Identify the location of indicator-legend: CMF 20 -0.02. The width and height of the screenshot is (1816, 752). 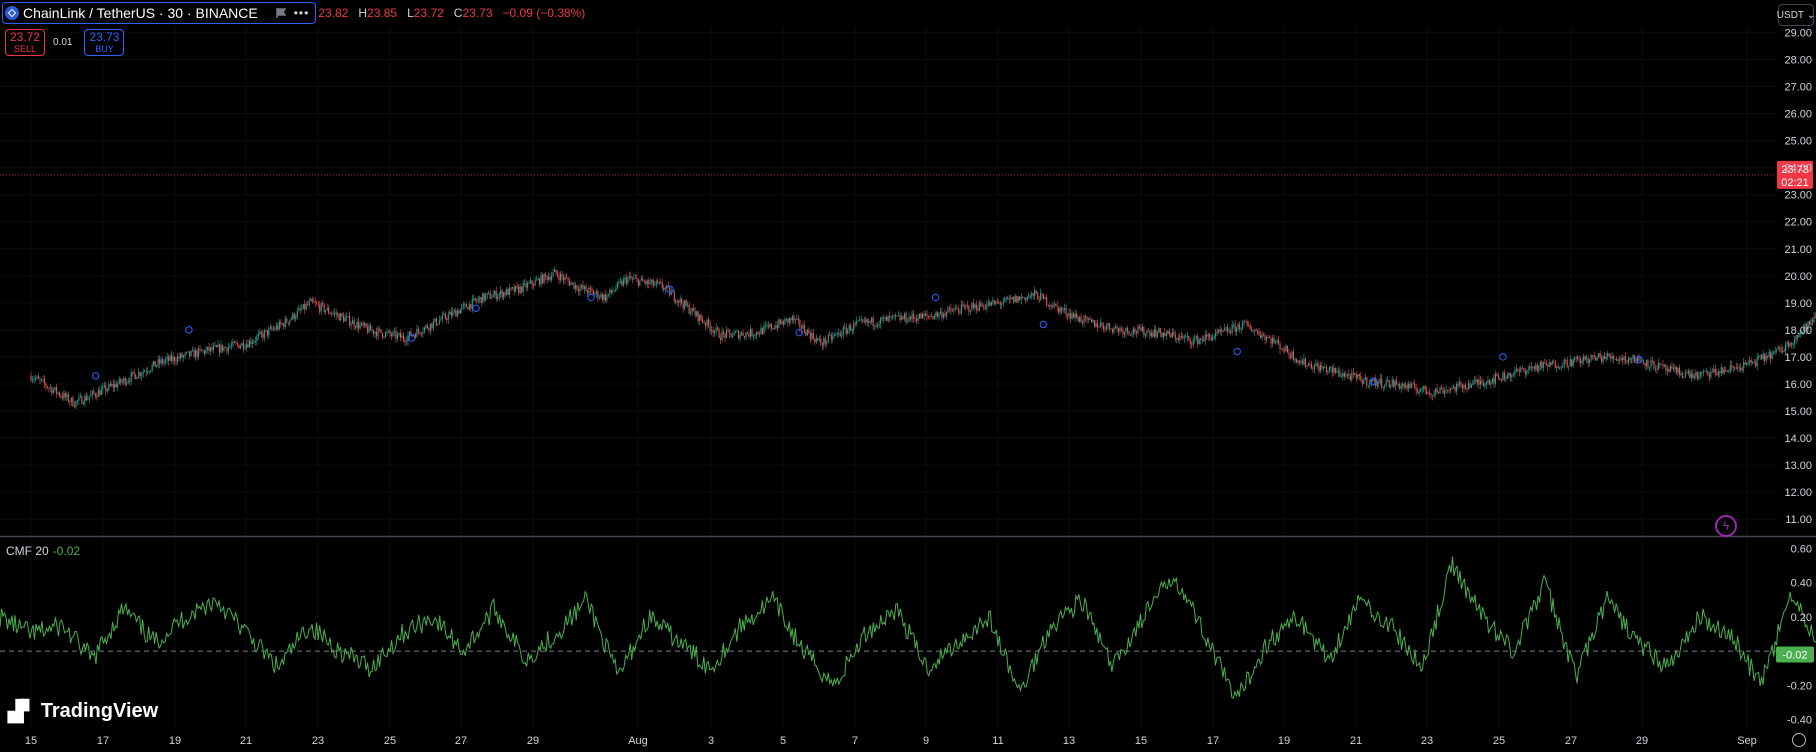
(43, 551).